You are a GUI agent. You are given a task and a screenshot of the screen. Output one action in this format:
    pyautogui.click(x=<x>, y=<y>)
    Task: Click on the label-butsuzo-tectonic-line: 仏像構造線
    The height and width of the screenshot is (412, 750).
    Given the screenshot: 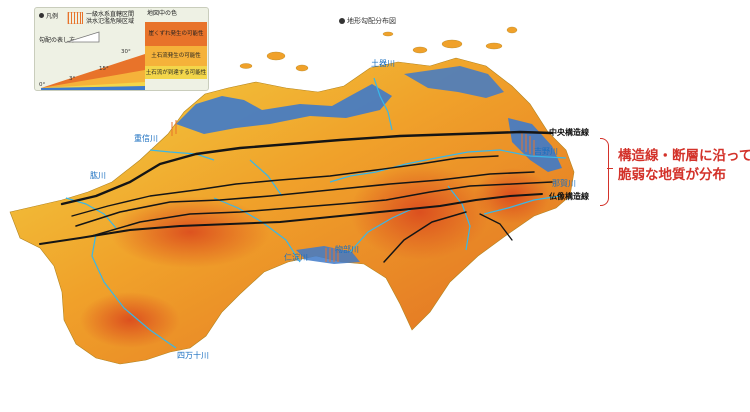 What is the action you would take?
    pyautogui.click(x=569, y=196)
    